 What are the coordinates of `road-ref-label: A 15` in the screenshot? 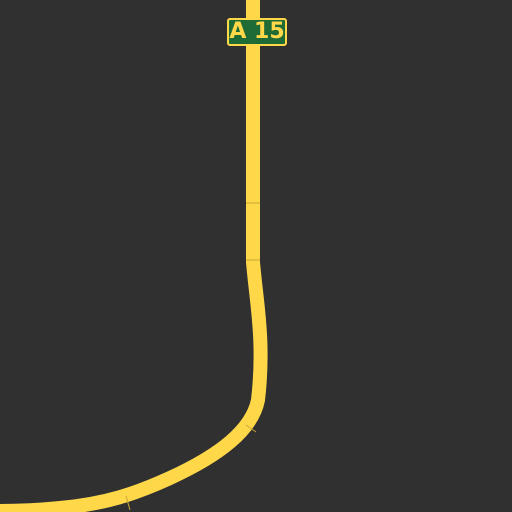 It's located at (257, 31).